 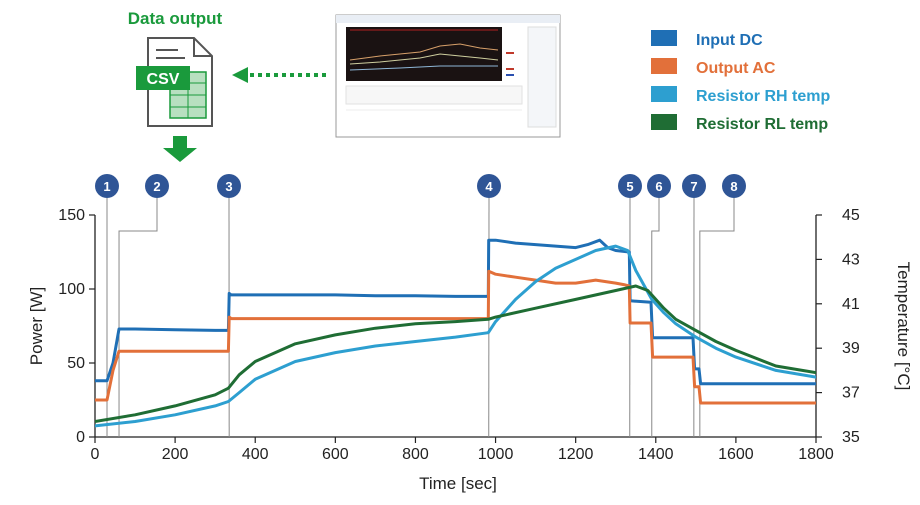 What do you see at coordinates (629, 186) in the screenshot?
I see `marker-number-5: 5` at bounding box center [629, 186].